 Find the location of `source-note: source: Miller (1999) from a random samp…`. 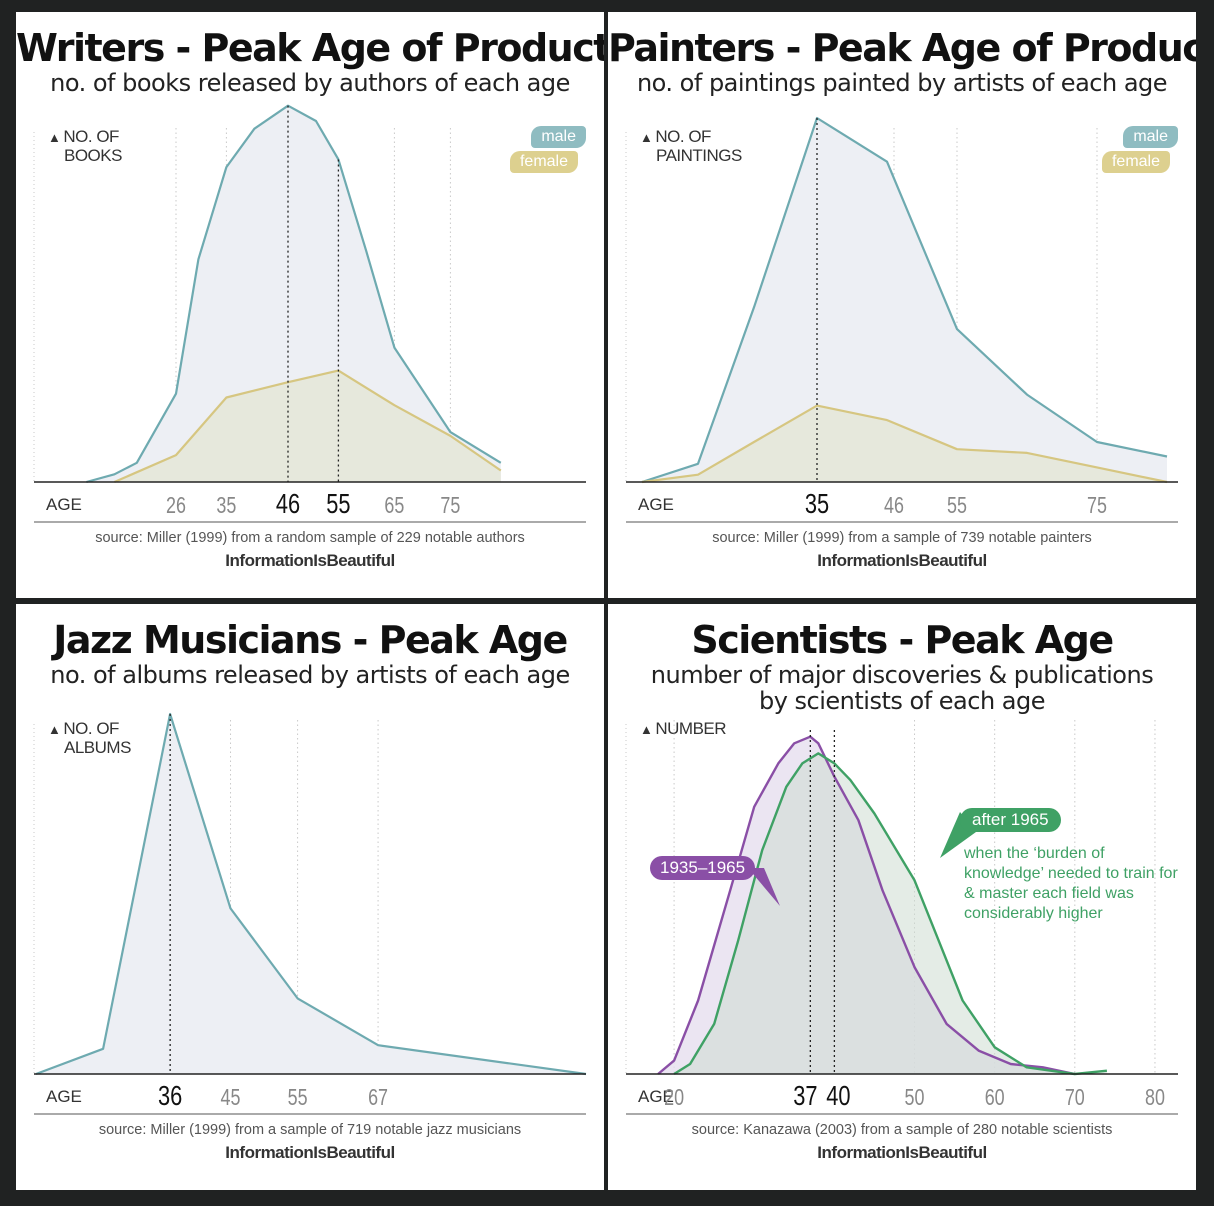

source-note: source: Miller (1999) from a random samp… is located at coordinates (310, 538).